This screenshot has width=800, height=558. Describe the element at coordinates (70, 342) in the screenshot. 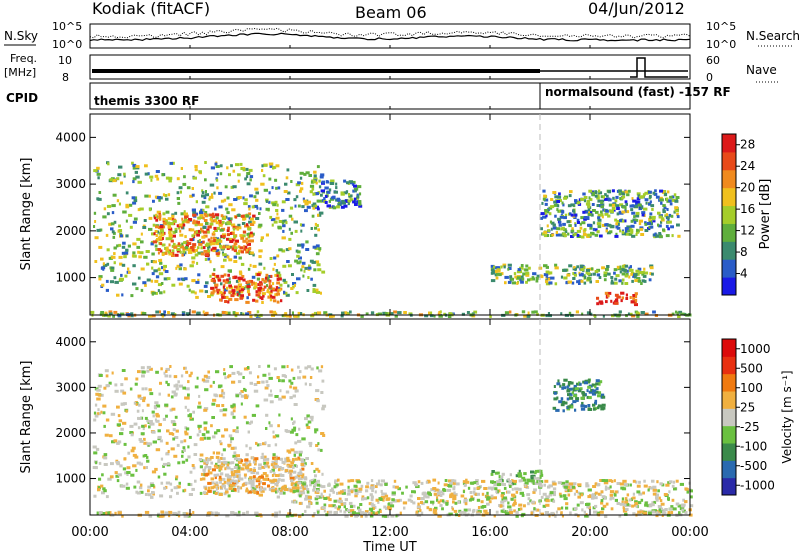

I see `ytick-label: 4000` at that location.